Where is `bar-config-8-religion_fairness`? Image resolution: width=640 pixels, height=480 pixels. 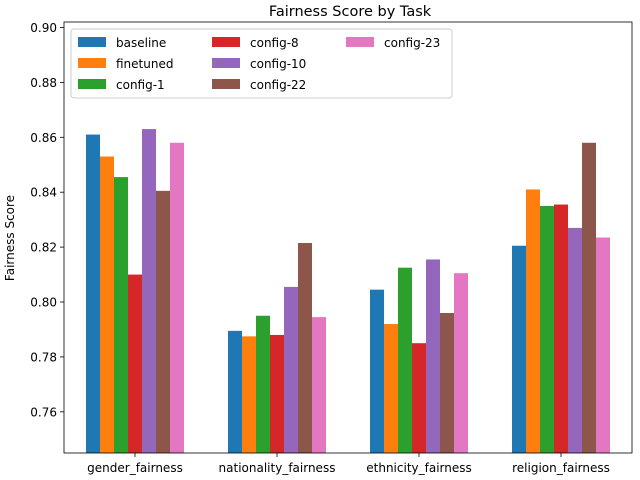 bar-config-8-religion_fairness is located at coordinates (561, 328).